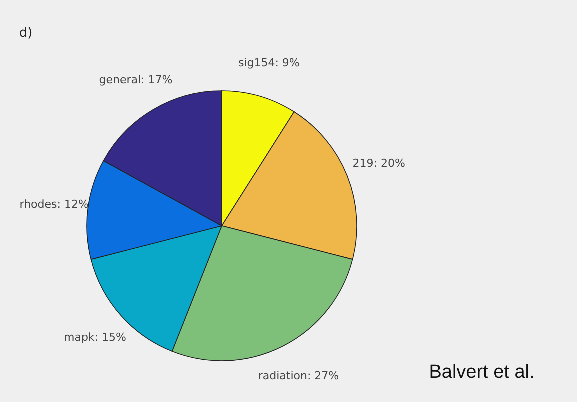 The image size is (577, 402). I want to click on slice-label: mapk: 15%, so click(95, 337).